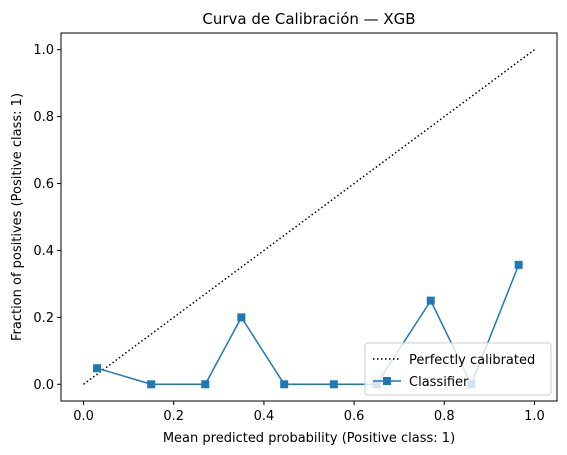 The image size is (567, 455). I want to click on legend-label-classifier: Classifier, so click(439, 382).